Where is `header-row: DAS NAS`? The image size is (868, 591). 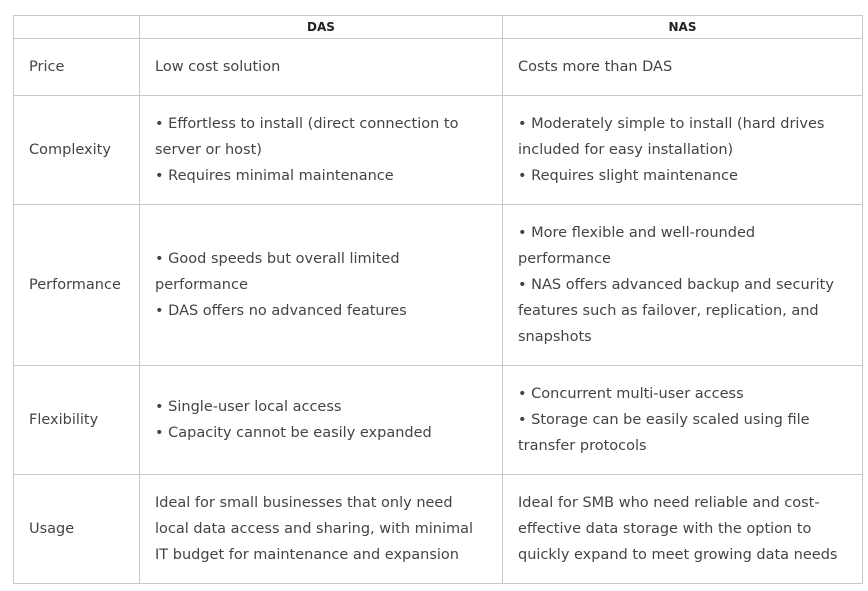 header-row: DAS NAS is located at coordinates (438, 27).